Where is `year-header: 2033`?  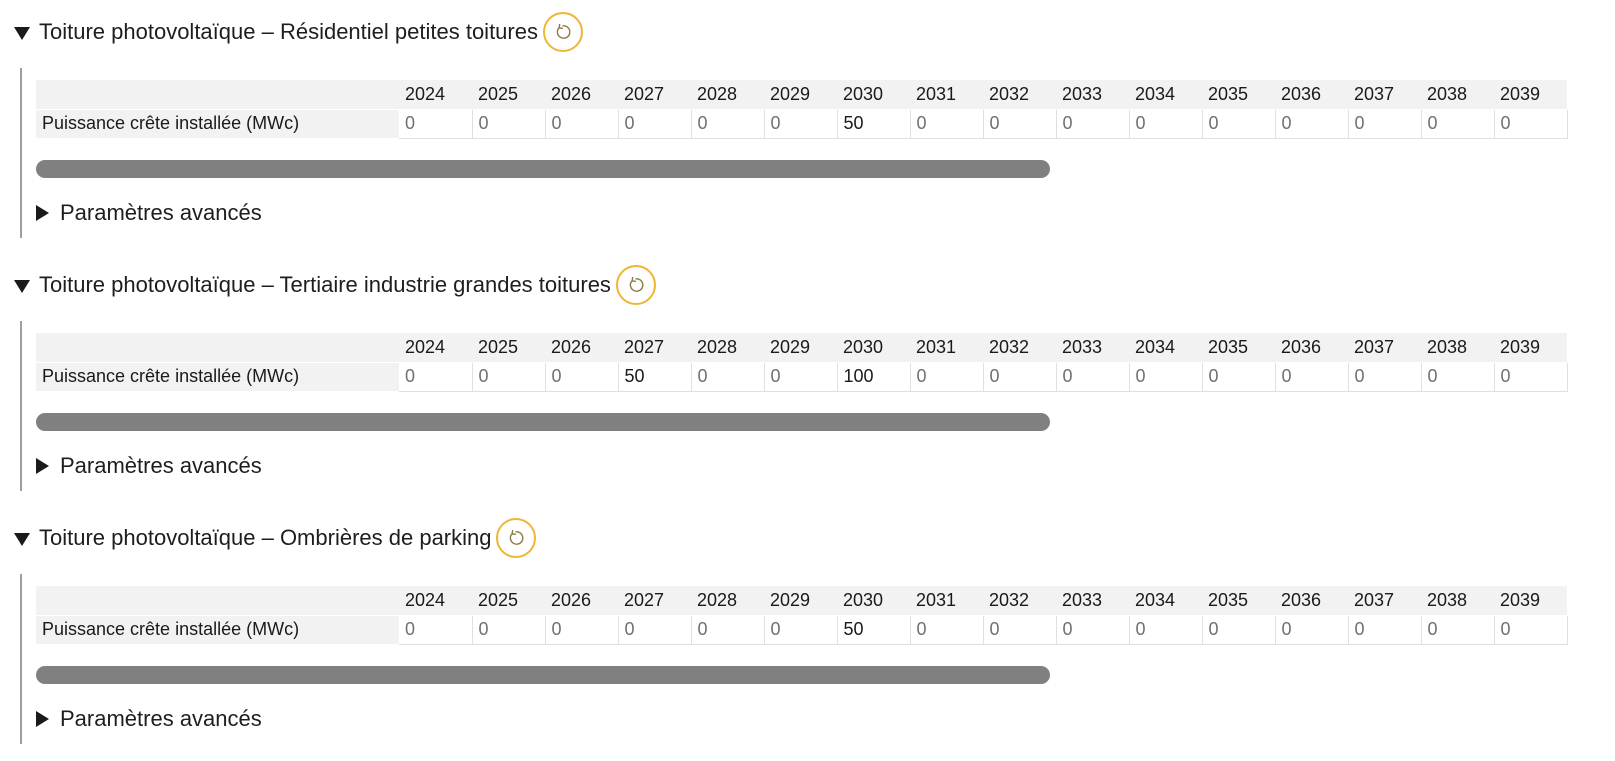
year-header: 2033 is located at coordinates (1092, 95).